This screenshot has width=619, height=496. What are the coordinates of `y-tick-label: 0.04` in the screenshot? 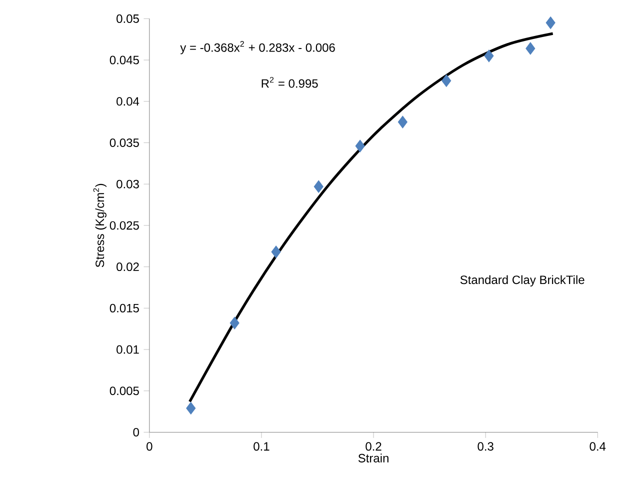 It's located at (128, 101).